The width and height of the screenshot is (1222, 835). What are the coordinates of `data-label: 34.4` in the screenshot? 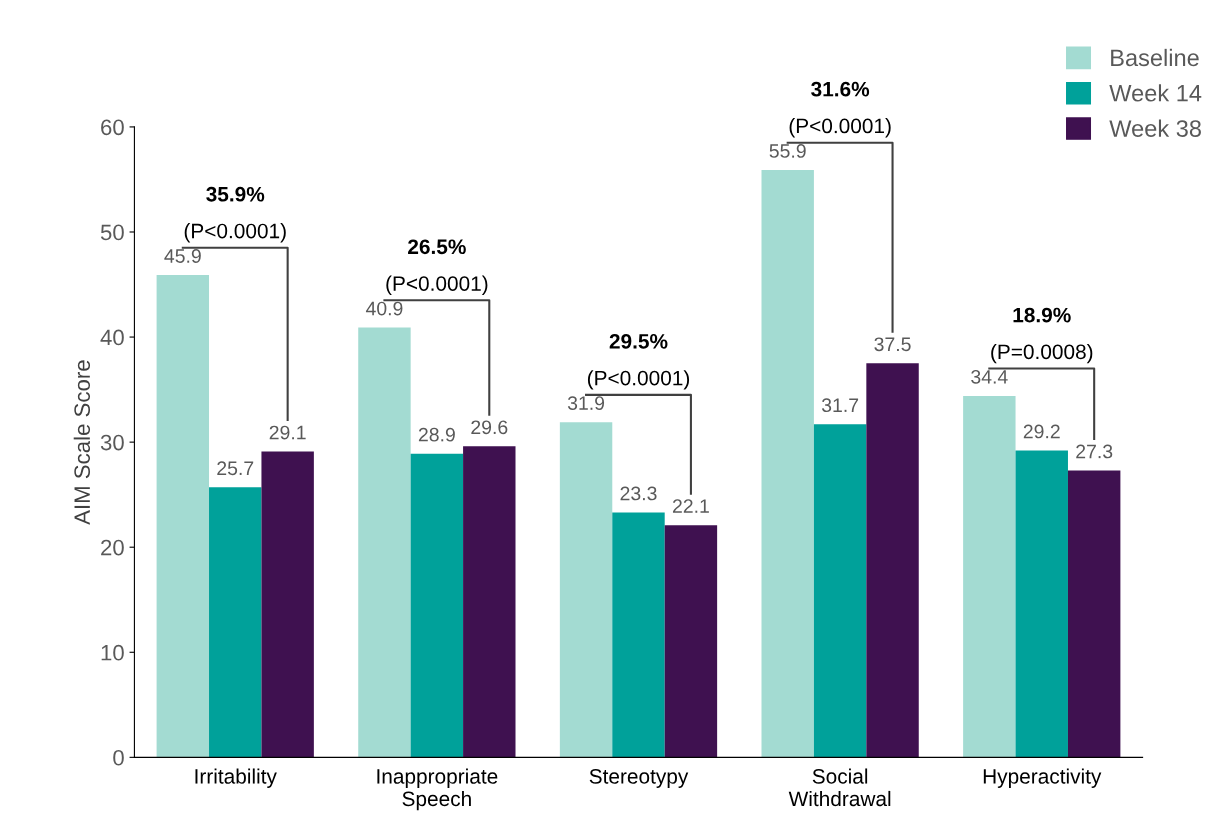 It's located at (989, 376).